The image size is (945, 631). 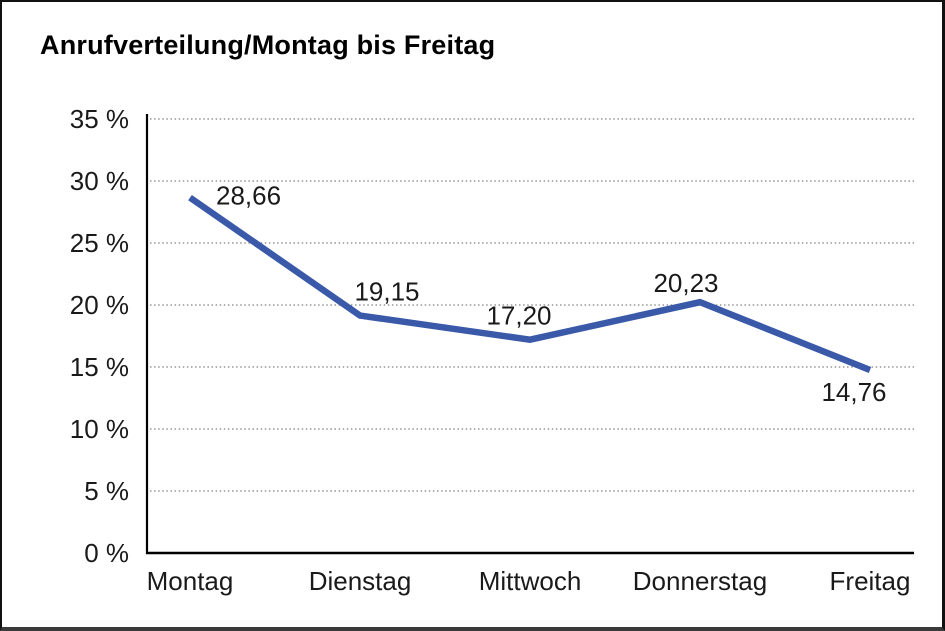 I want to click on x-category-label: Freitag, so click(x=870, y=581).